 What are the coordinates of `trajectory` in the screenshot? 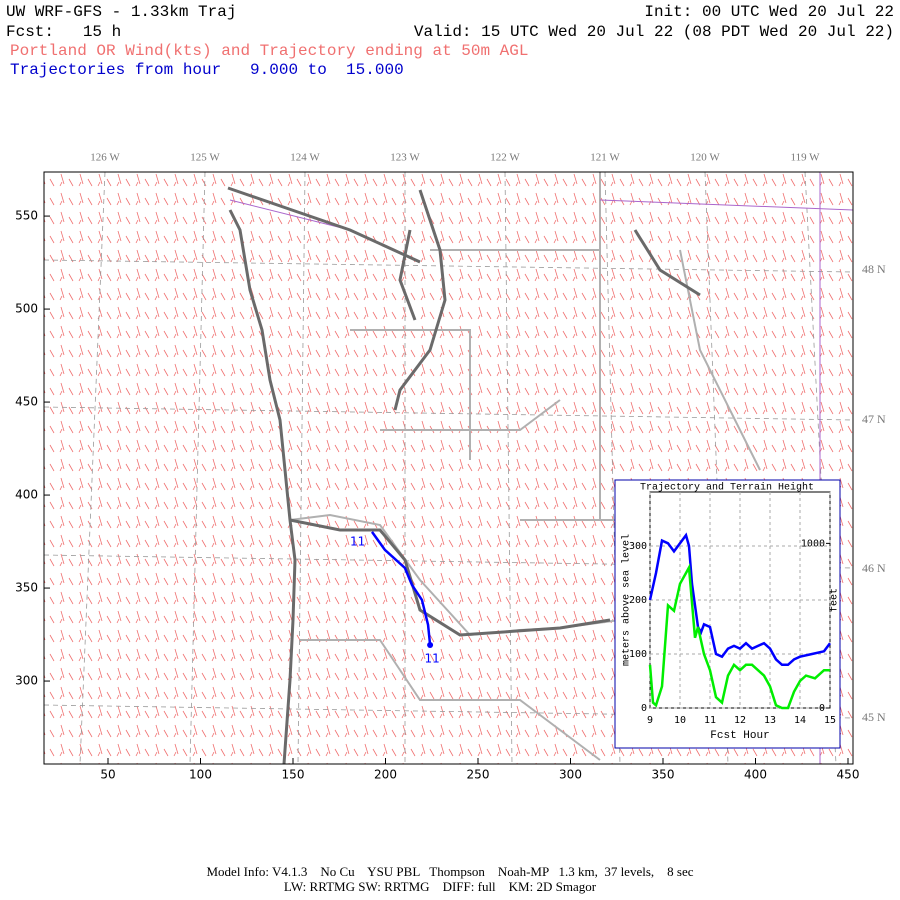 It's located at (401, 588).